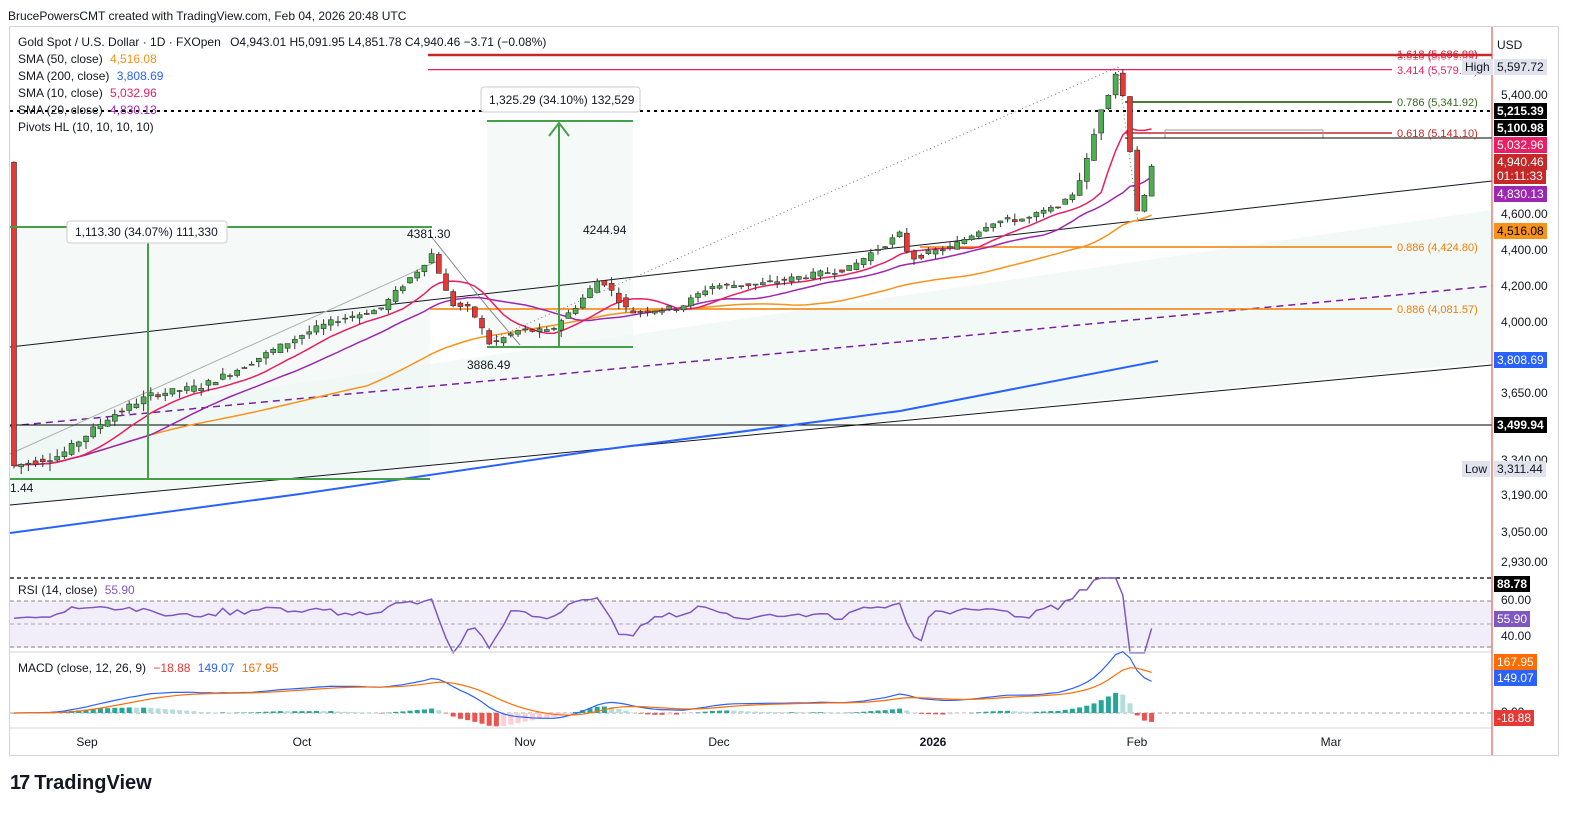  What do you see at coordinates (1520, 425) in the screenshot?
I see `level-3499-tag: 3,499.94` at bounding box center [1520, 425].